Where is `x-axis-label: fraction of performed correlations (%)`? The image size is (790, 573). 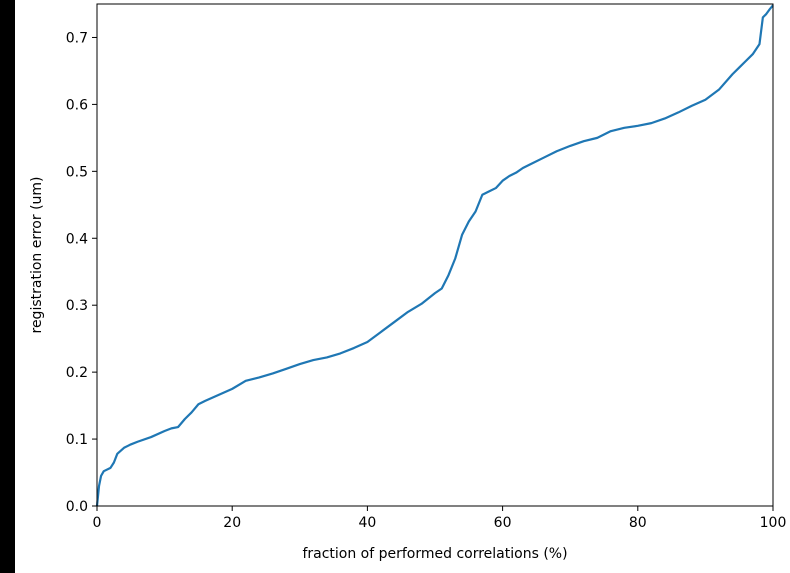
x-axis-label: fraction of performed correlations (%) is located at coordinates (434, 554).